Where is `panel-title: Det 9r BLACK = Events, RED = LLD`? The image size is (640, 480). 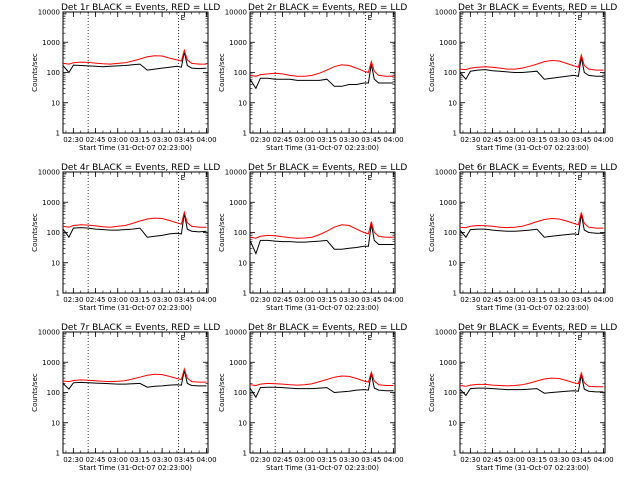 panel-title: Det 9r BLACK = Events, RED = LLD is located at coordinates (537, 328).